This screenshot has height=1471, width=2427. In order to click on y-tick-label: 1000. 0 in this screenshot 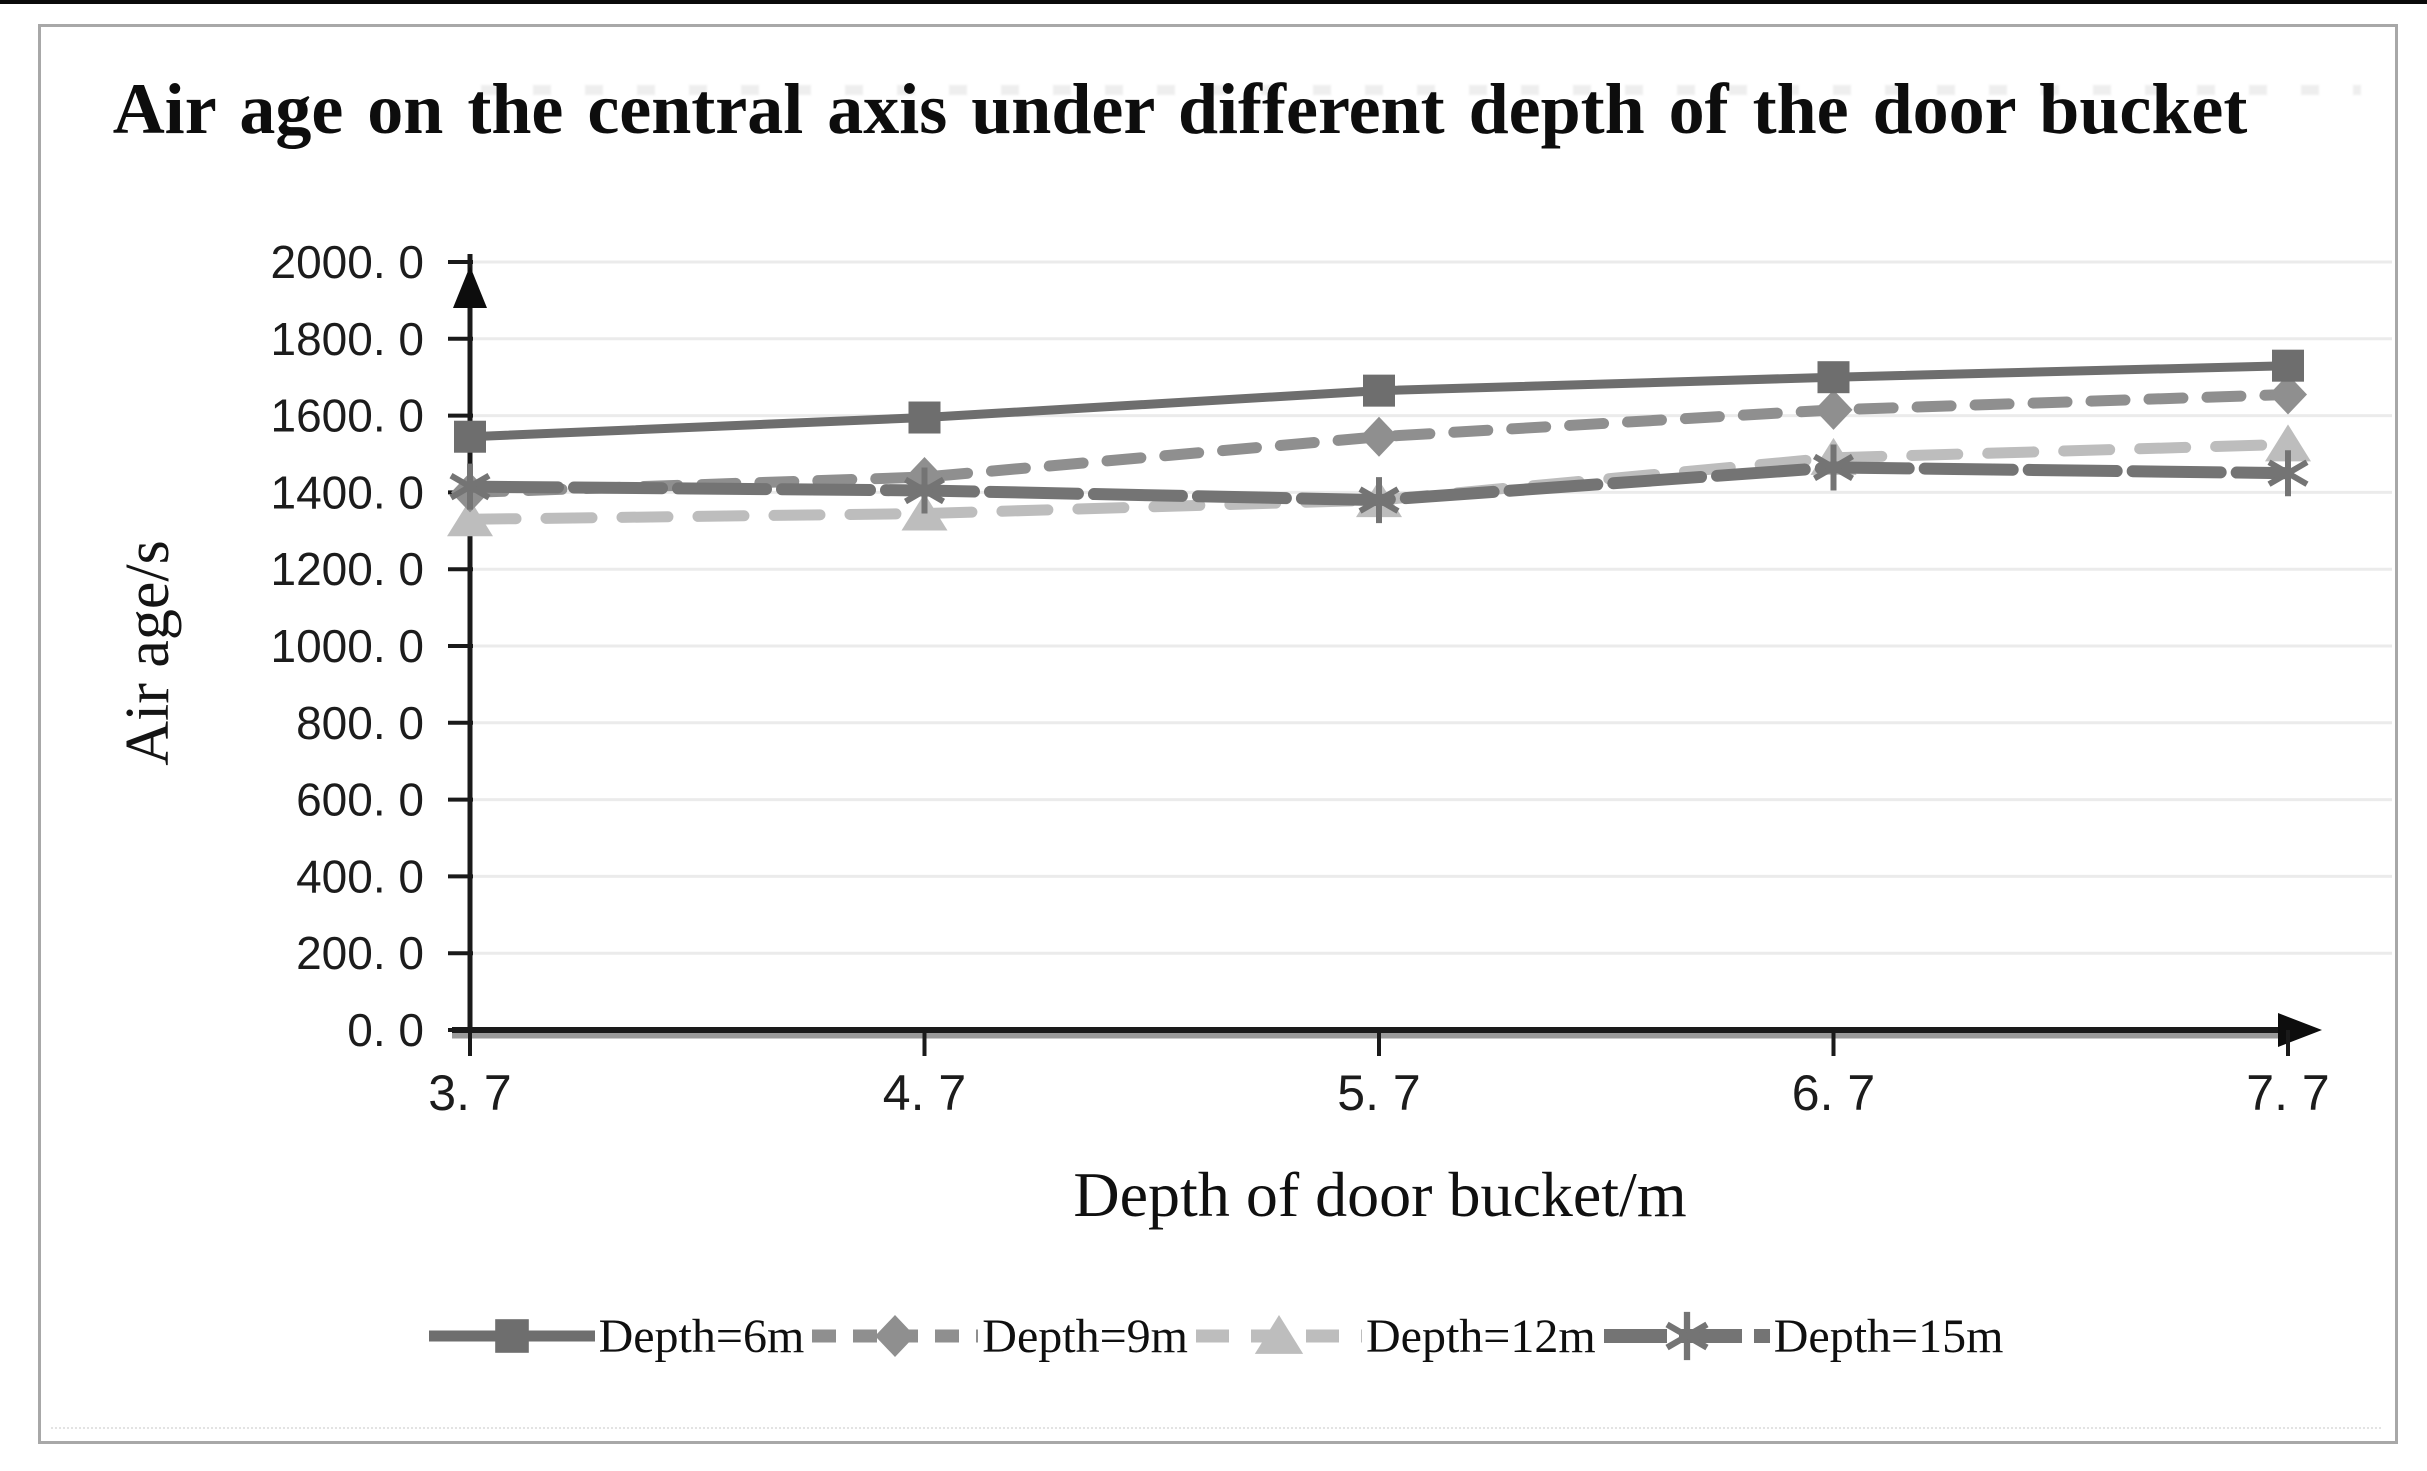, I will do `click(347, 646)`.